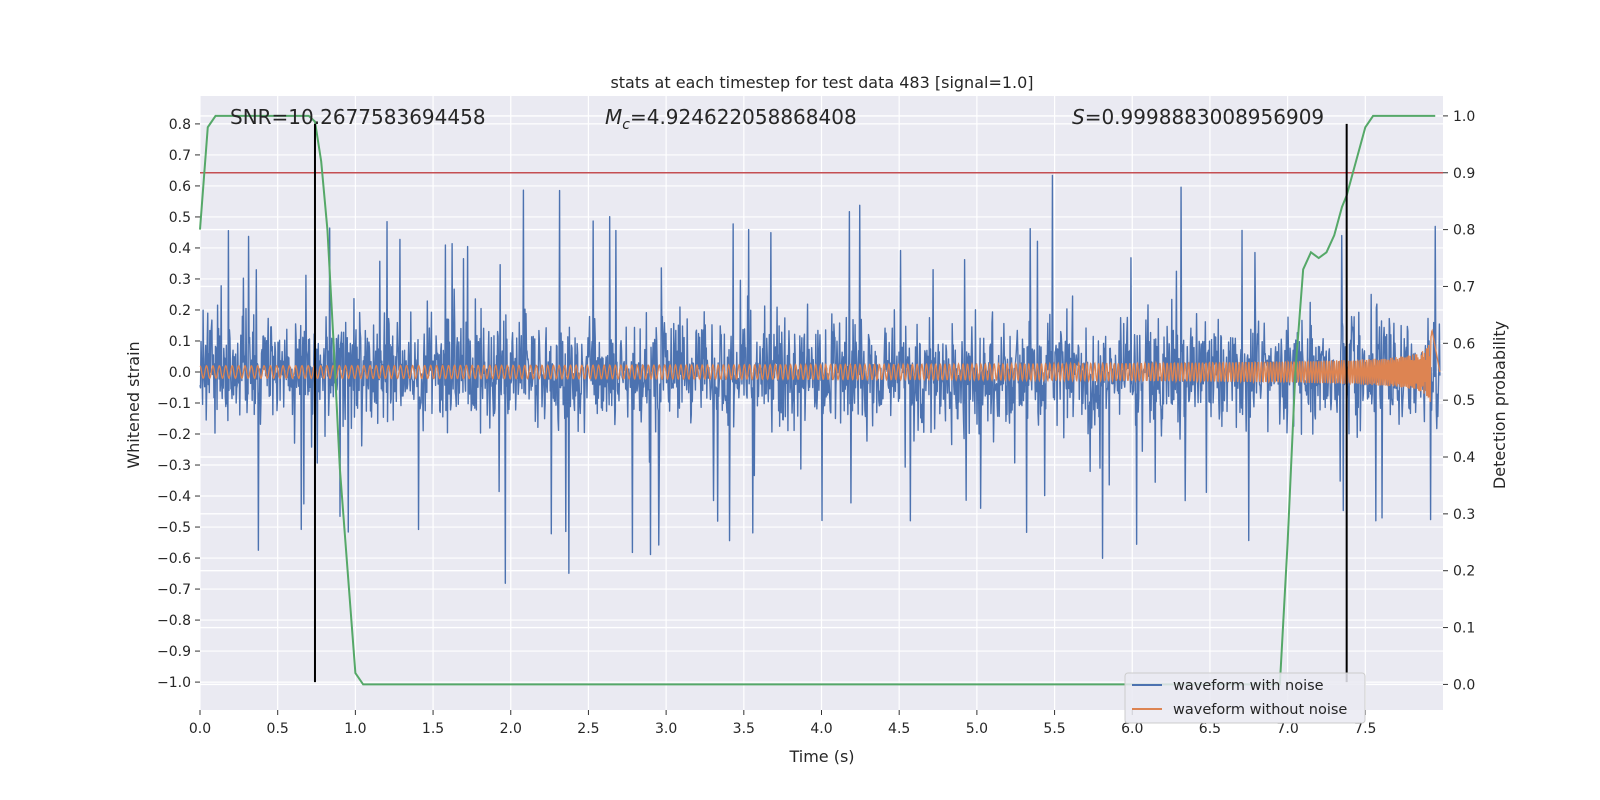 The image size is (1600, 800). What do you see at coordinates (1464, 287) in the screenshot?
I see `y2-tick-label: 0.7` at bounding box center [1464, 287].